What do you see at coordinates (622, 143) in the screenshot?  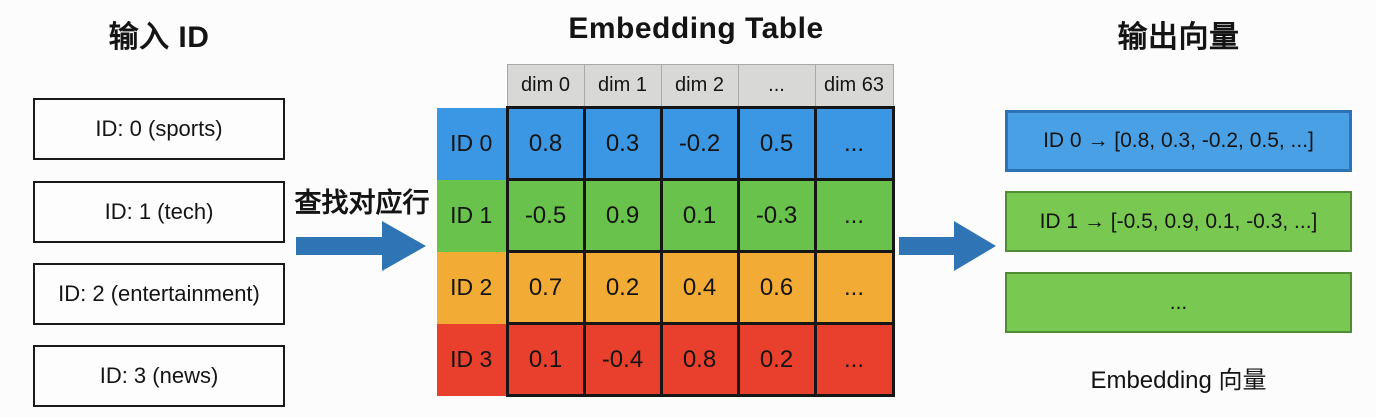 I see `value-cell: 0.3` at bounding box center [622, 143].